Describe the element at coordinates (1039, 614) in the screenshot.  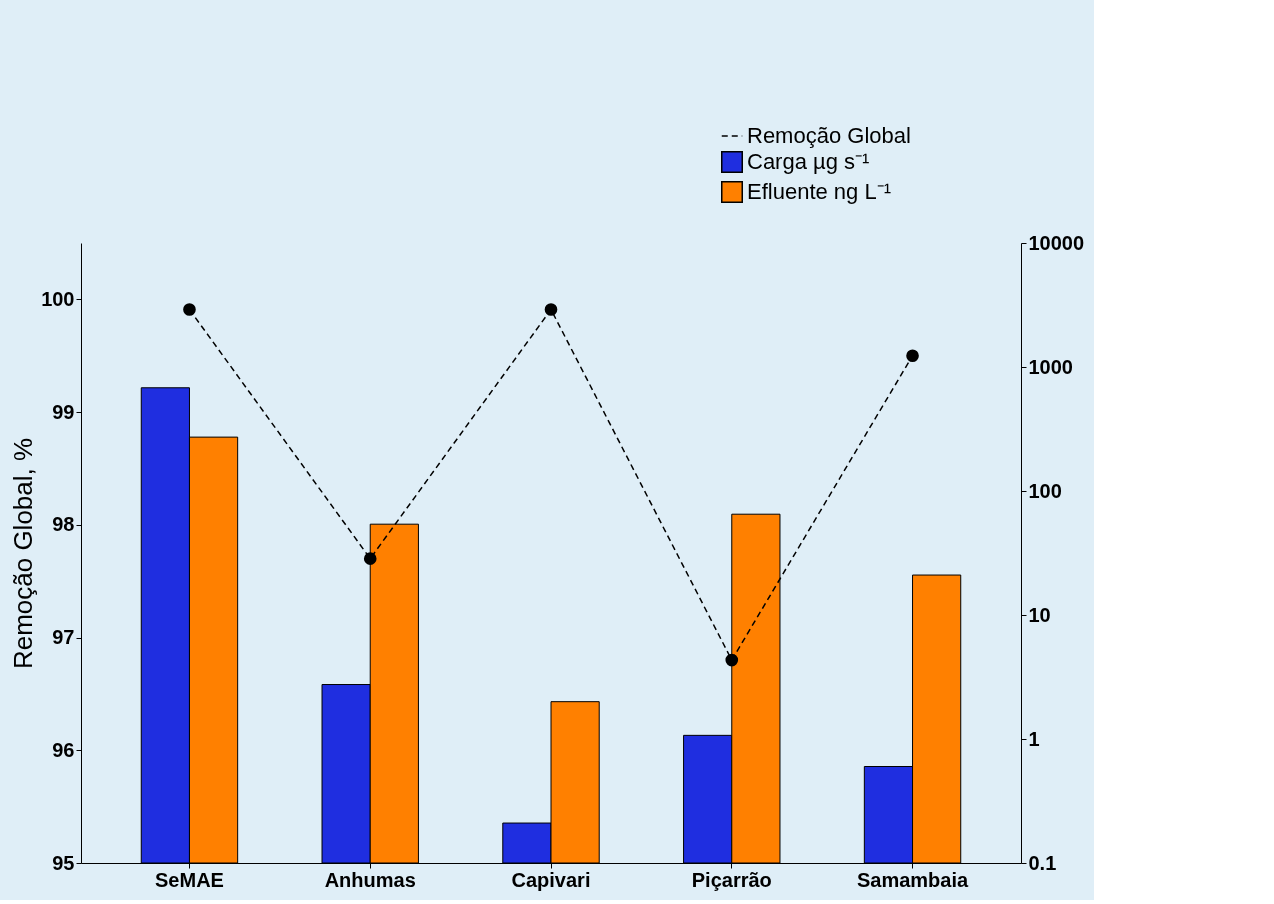
I see `y2-tick-label: 10` at that location.